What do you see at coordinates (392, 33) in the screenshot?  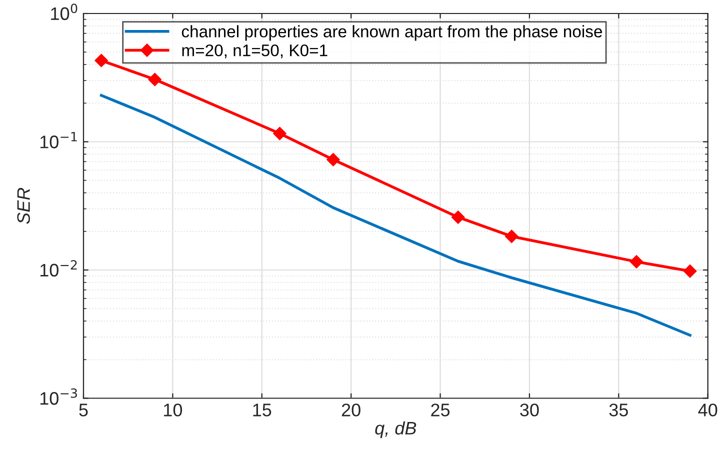 I see `legend-label: channel properties are known apart from the phase noise` at bounding box center [392, 33].